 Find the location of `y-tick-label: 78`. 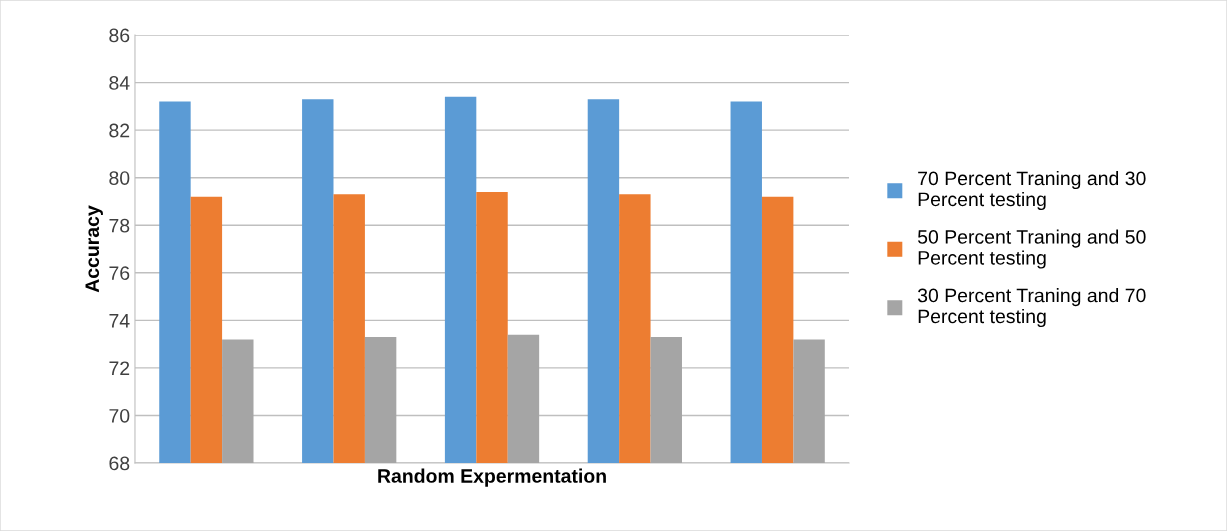

y-tick-label: 78 is located at coordinates (119, 225).